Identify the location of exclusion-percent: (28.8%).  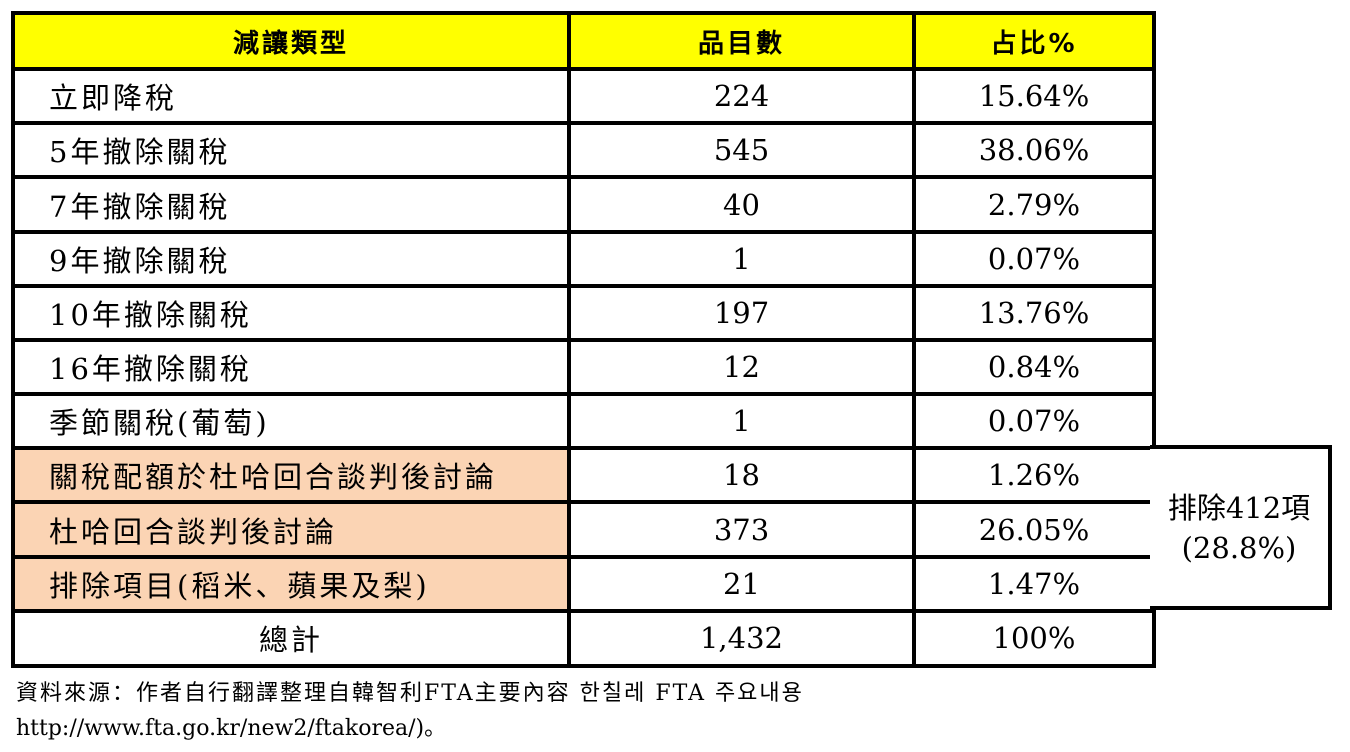
(1239, 547).